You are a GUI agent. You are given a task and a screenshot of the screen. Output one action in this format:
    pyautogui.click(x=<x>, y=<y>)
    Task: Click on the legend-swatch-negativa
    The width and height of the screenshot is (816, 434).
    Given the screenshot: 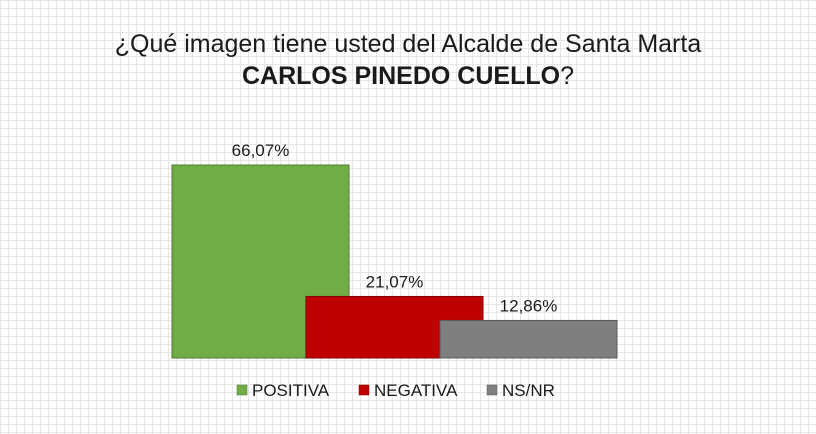 What is the action you would take?
    pyautogui.click(x=364, y=390)
    